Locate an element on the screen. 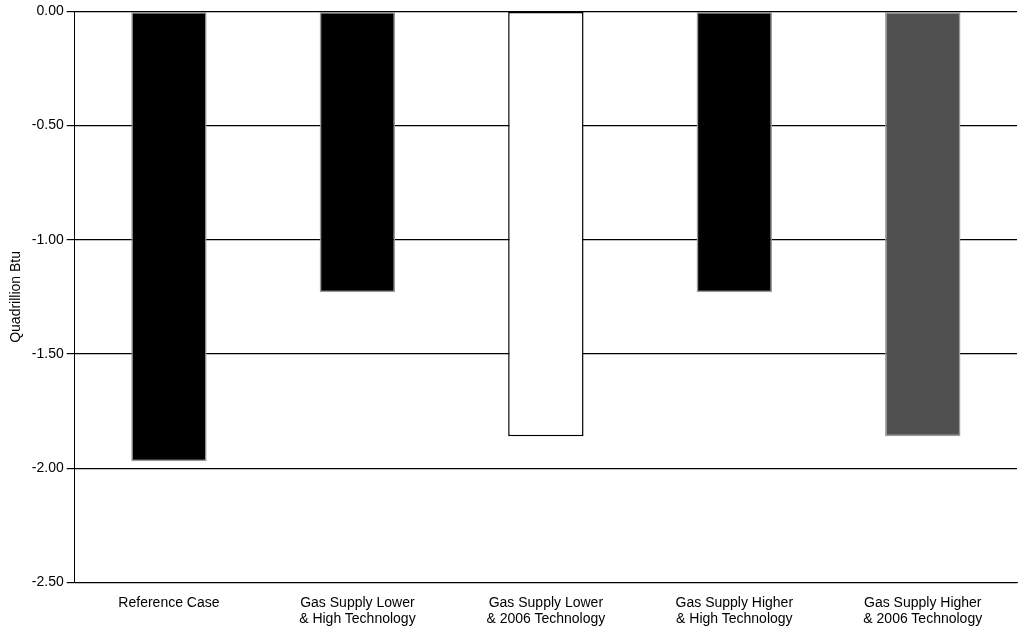 This screenshot has width=1021, height=644. y-axis-title: Quadrillion Btu is located at coordinates (15, 296).